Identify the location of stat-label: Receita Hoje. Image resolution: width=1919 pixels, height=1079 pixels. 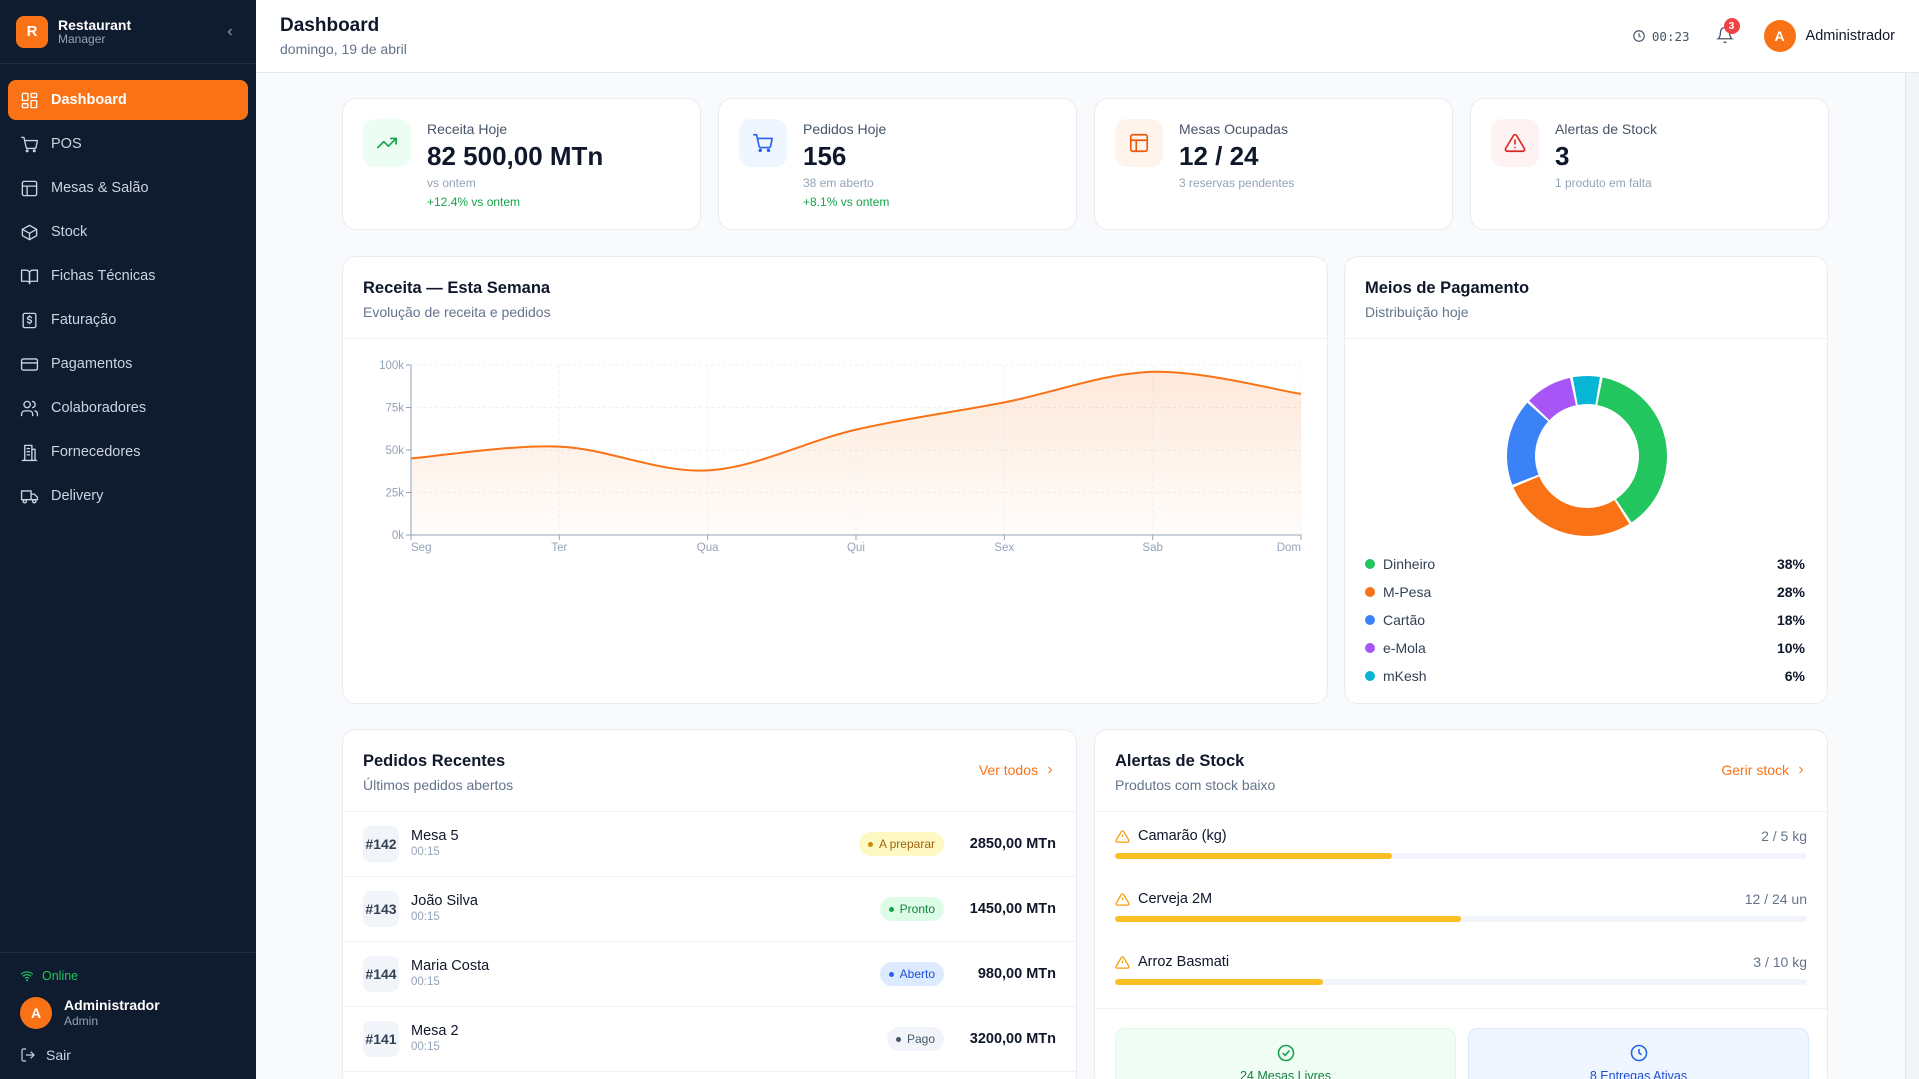
(467, 129).